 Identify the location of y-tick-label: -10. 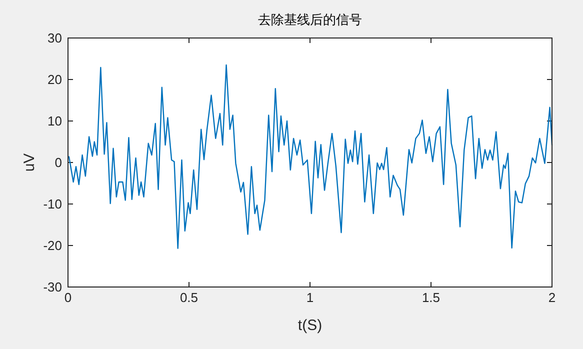
(52, 204).